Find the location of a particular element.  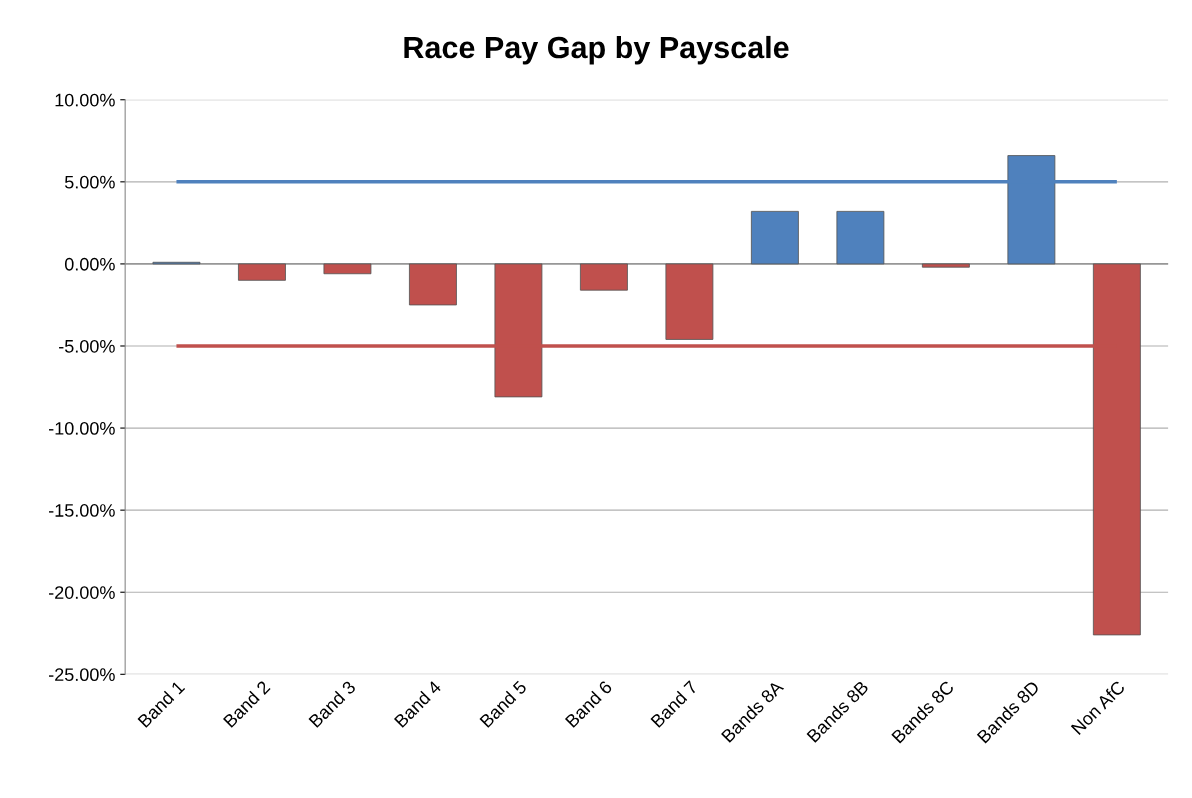

y-tick-label: -25.00% is located at coordinates (81, 675).